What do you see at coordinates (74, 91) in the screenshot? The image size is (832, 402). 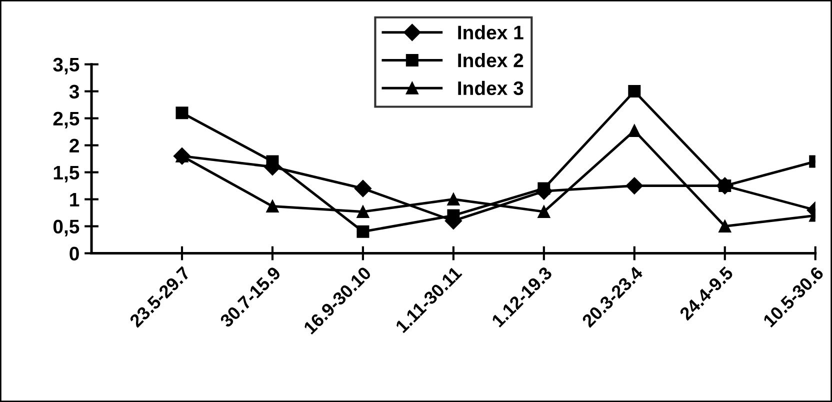 I see `y-tick-label: 3` at bounding box center [74, 91].